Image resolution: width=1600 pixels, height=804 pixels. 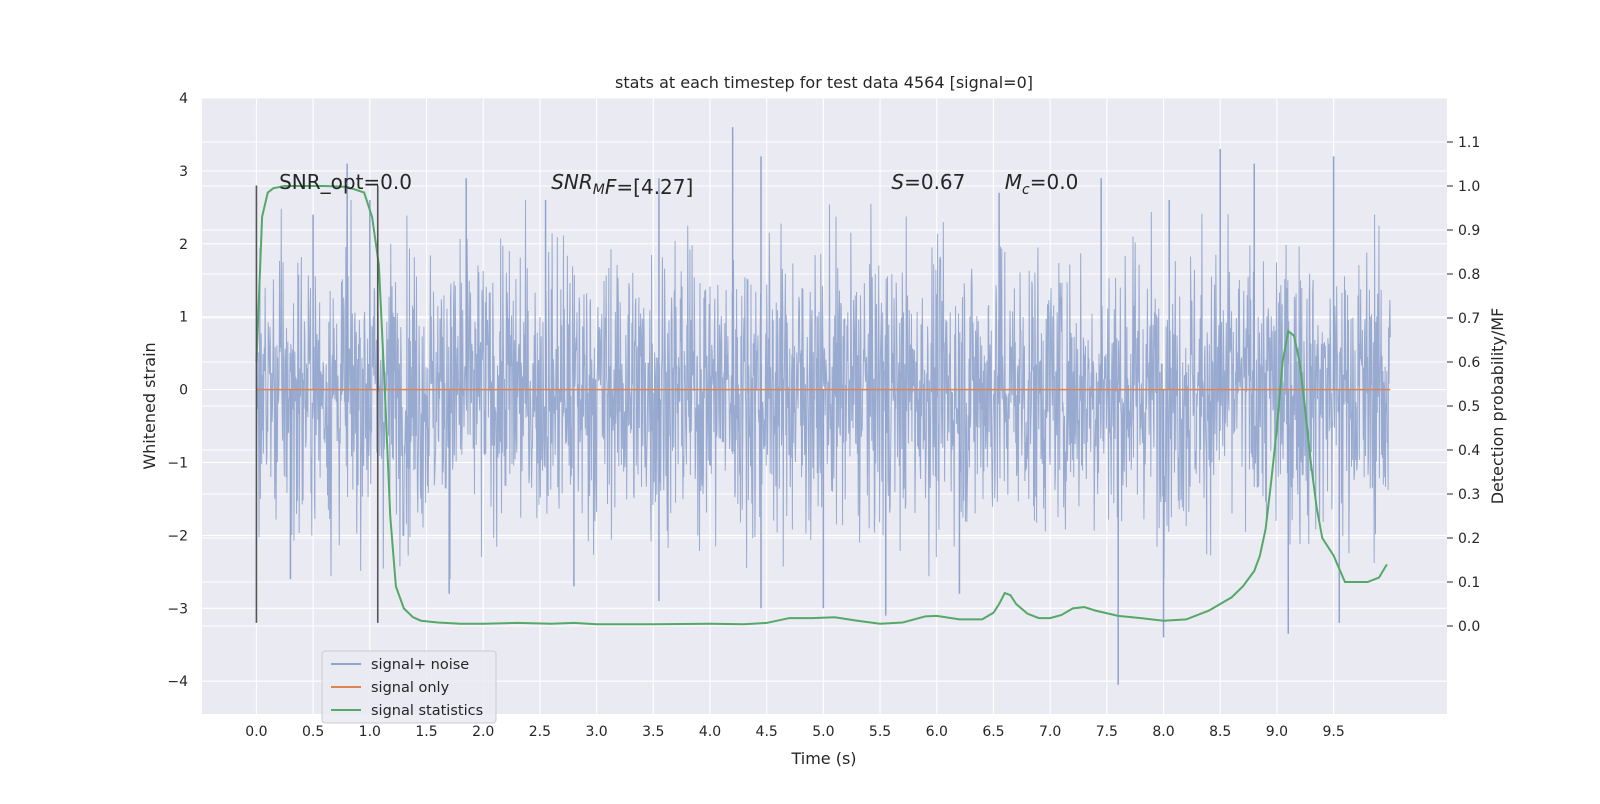 I want to click on x-tick-label-17: 8.5, so click(x=1220, y=732).